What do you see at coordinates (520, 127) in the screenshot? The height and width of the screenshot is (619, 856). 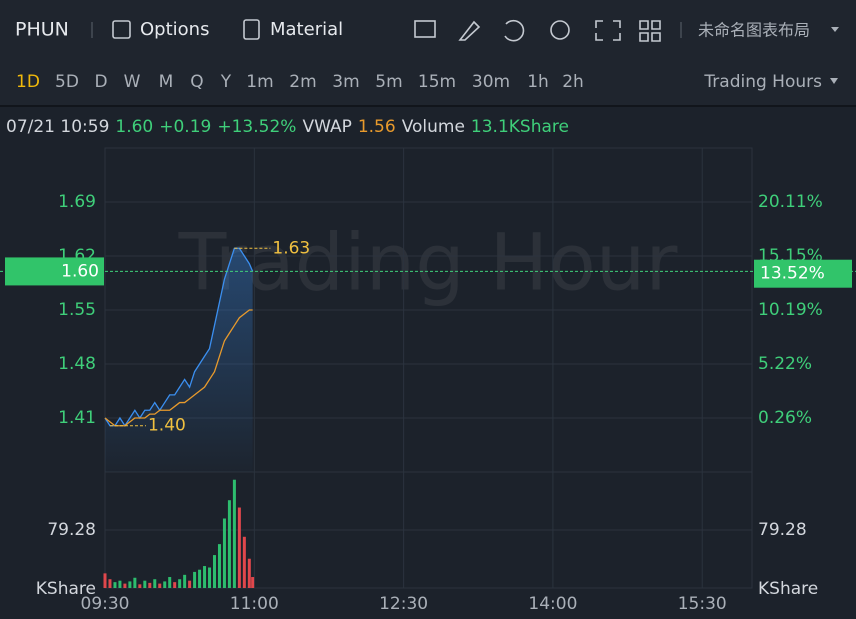 I see `info-volume: 13.1KShare` at bounding box center [520, 127].